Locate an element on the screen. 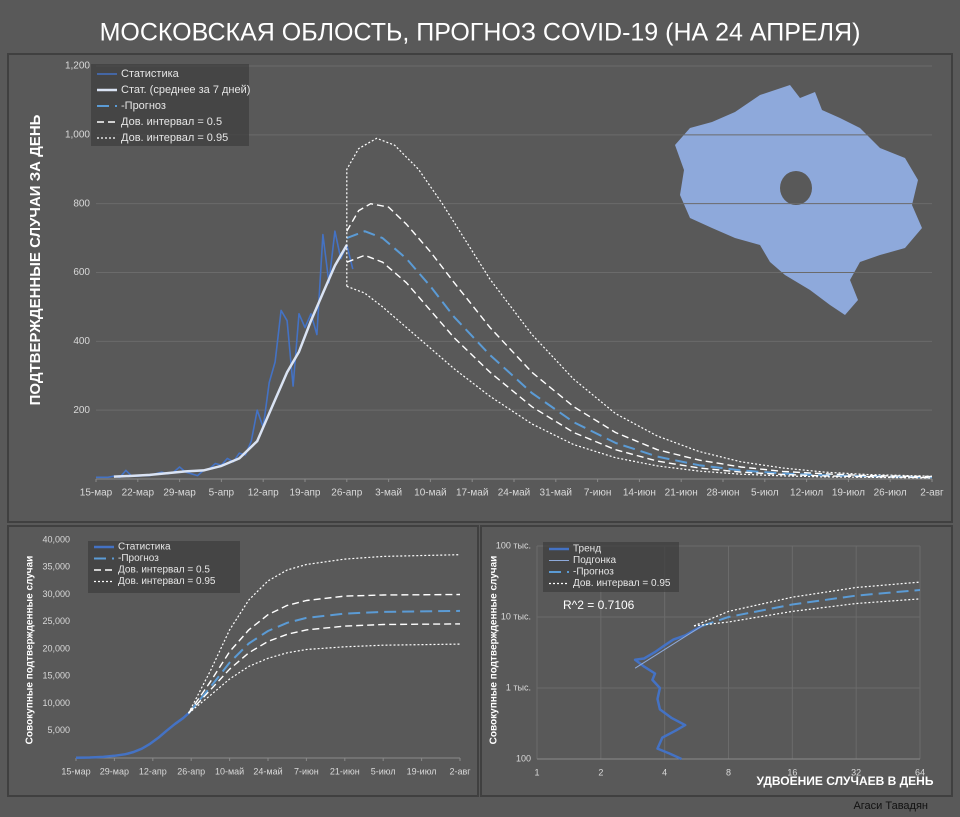 The image size is (960, 817). y-tick-label: 600 is located at coordinates (81, 272).